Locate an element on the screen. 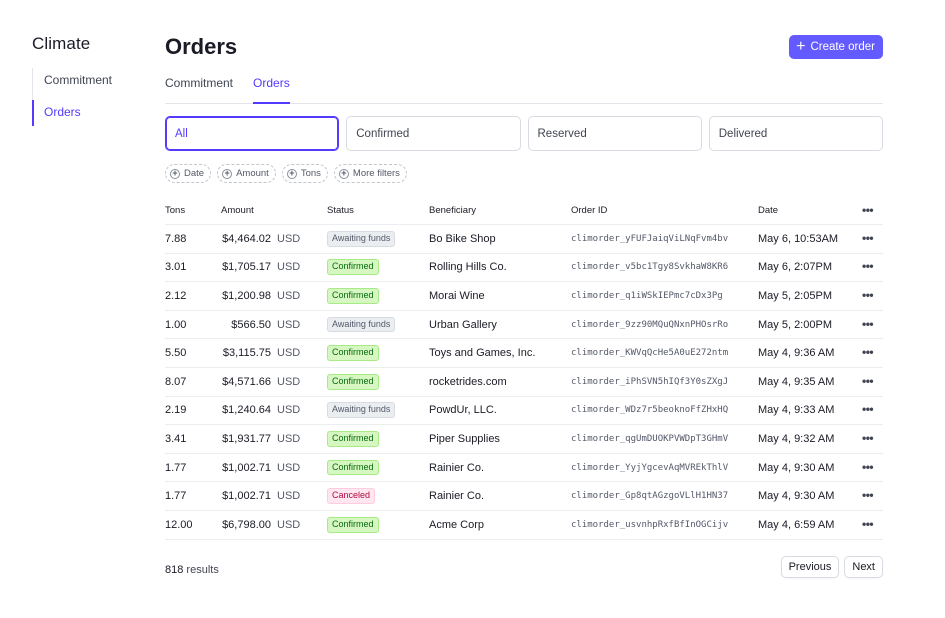 The width and height of the screenshot is (945, 618). column-header-date: Date is located at coordinates (768, 210).